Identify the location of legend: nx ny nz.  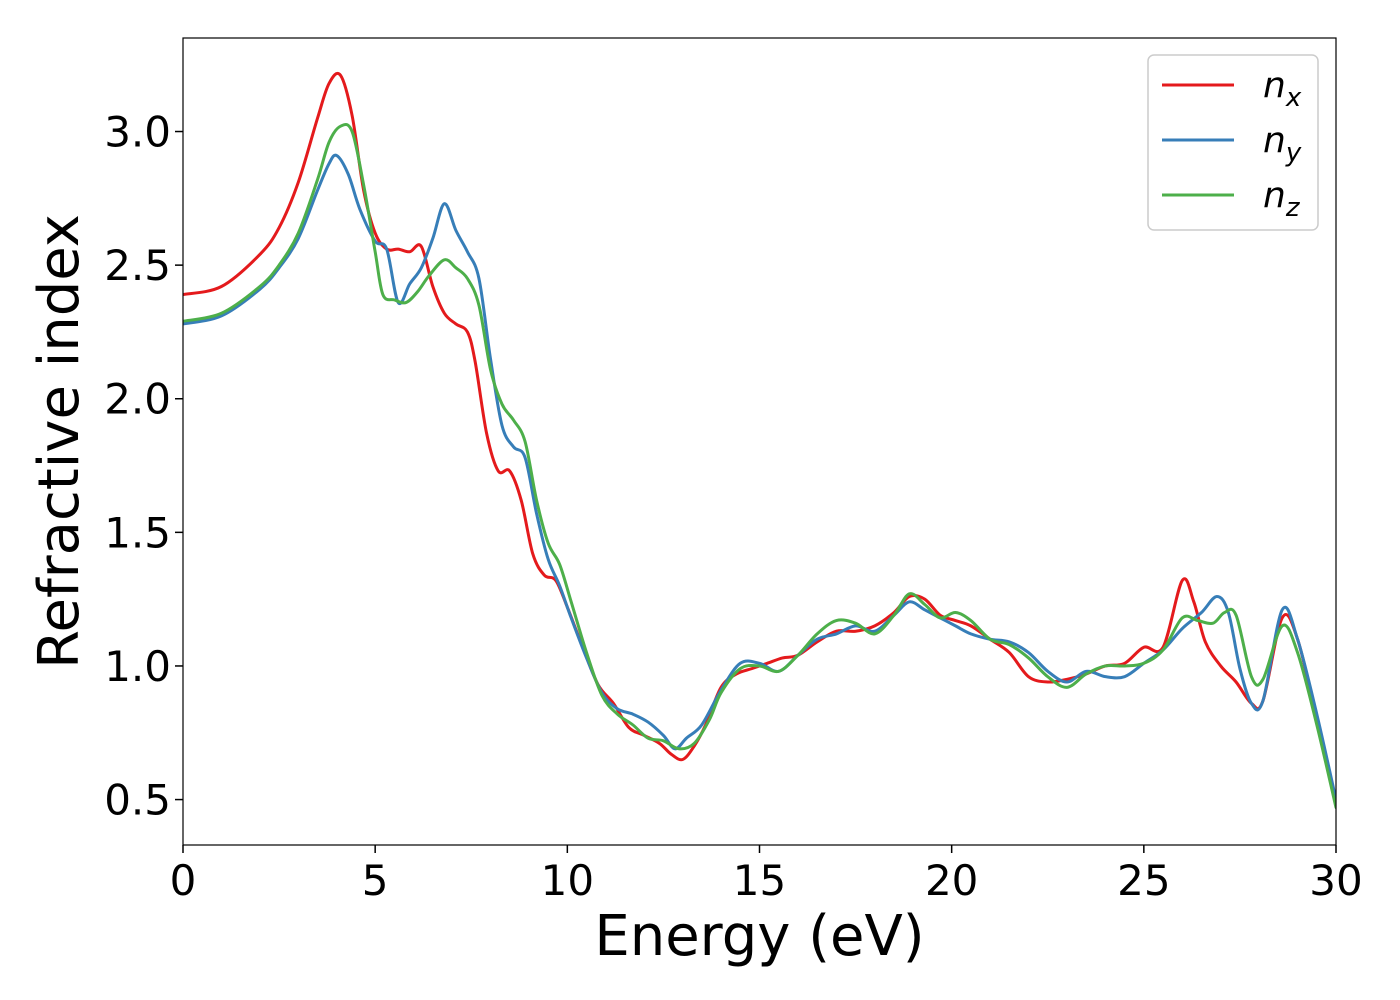
(1233, 142).